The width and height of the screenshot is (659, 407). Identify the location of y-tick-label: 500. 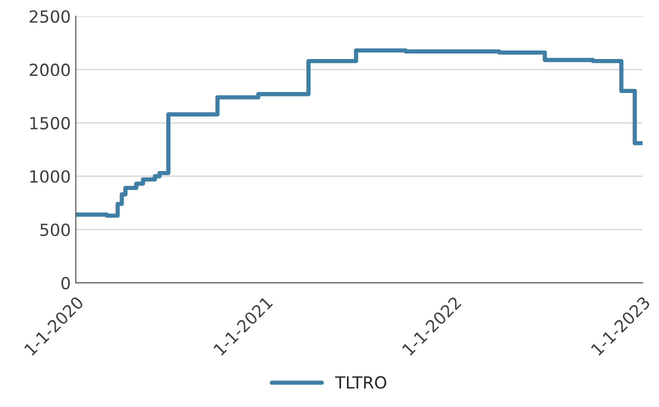
(55, 230).